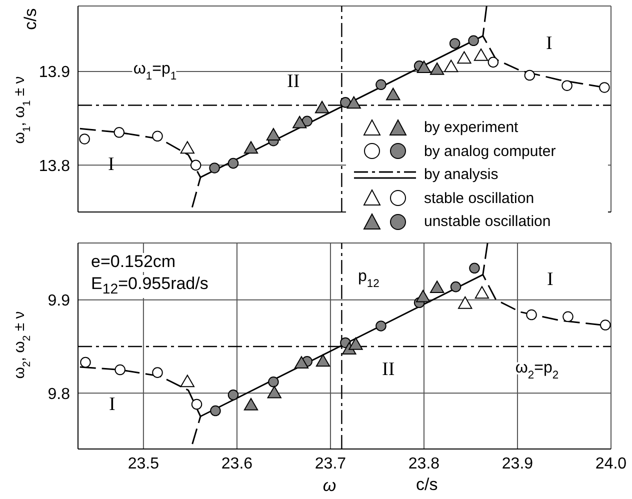 The height and width of the screenshot is (499, 632). Describe the element at coordinates (59, 301) in the screenshot. I see `y-tick-label: 9.9` at that location.